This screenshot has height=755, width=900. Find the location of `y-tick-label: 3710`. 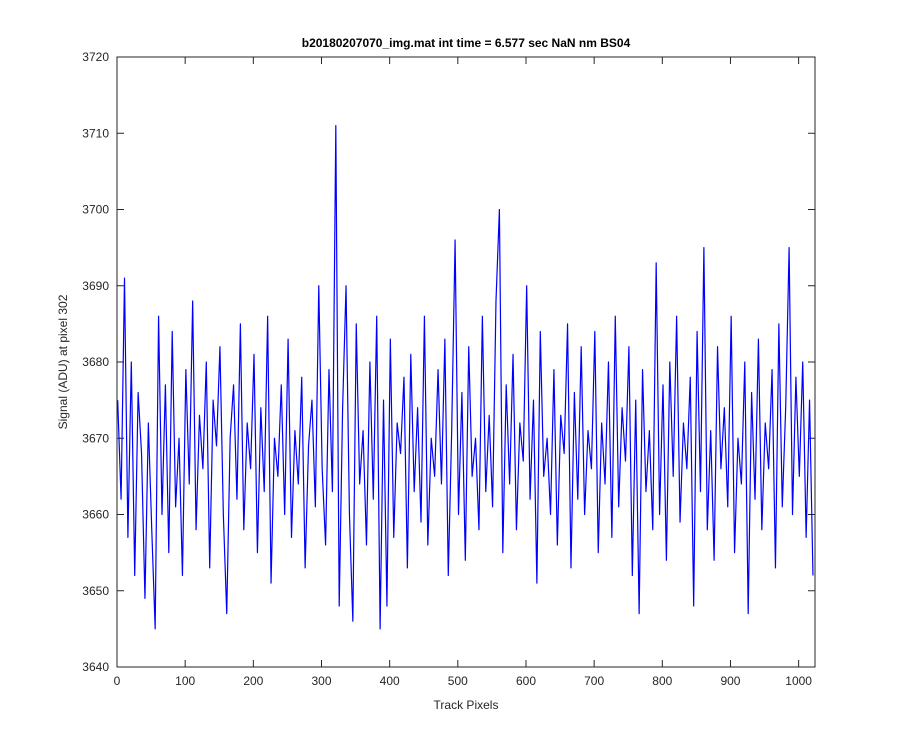

y-tick-label: 3710 is located at coordinates (95, 133).